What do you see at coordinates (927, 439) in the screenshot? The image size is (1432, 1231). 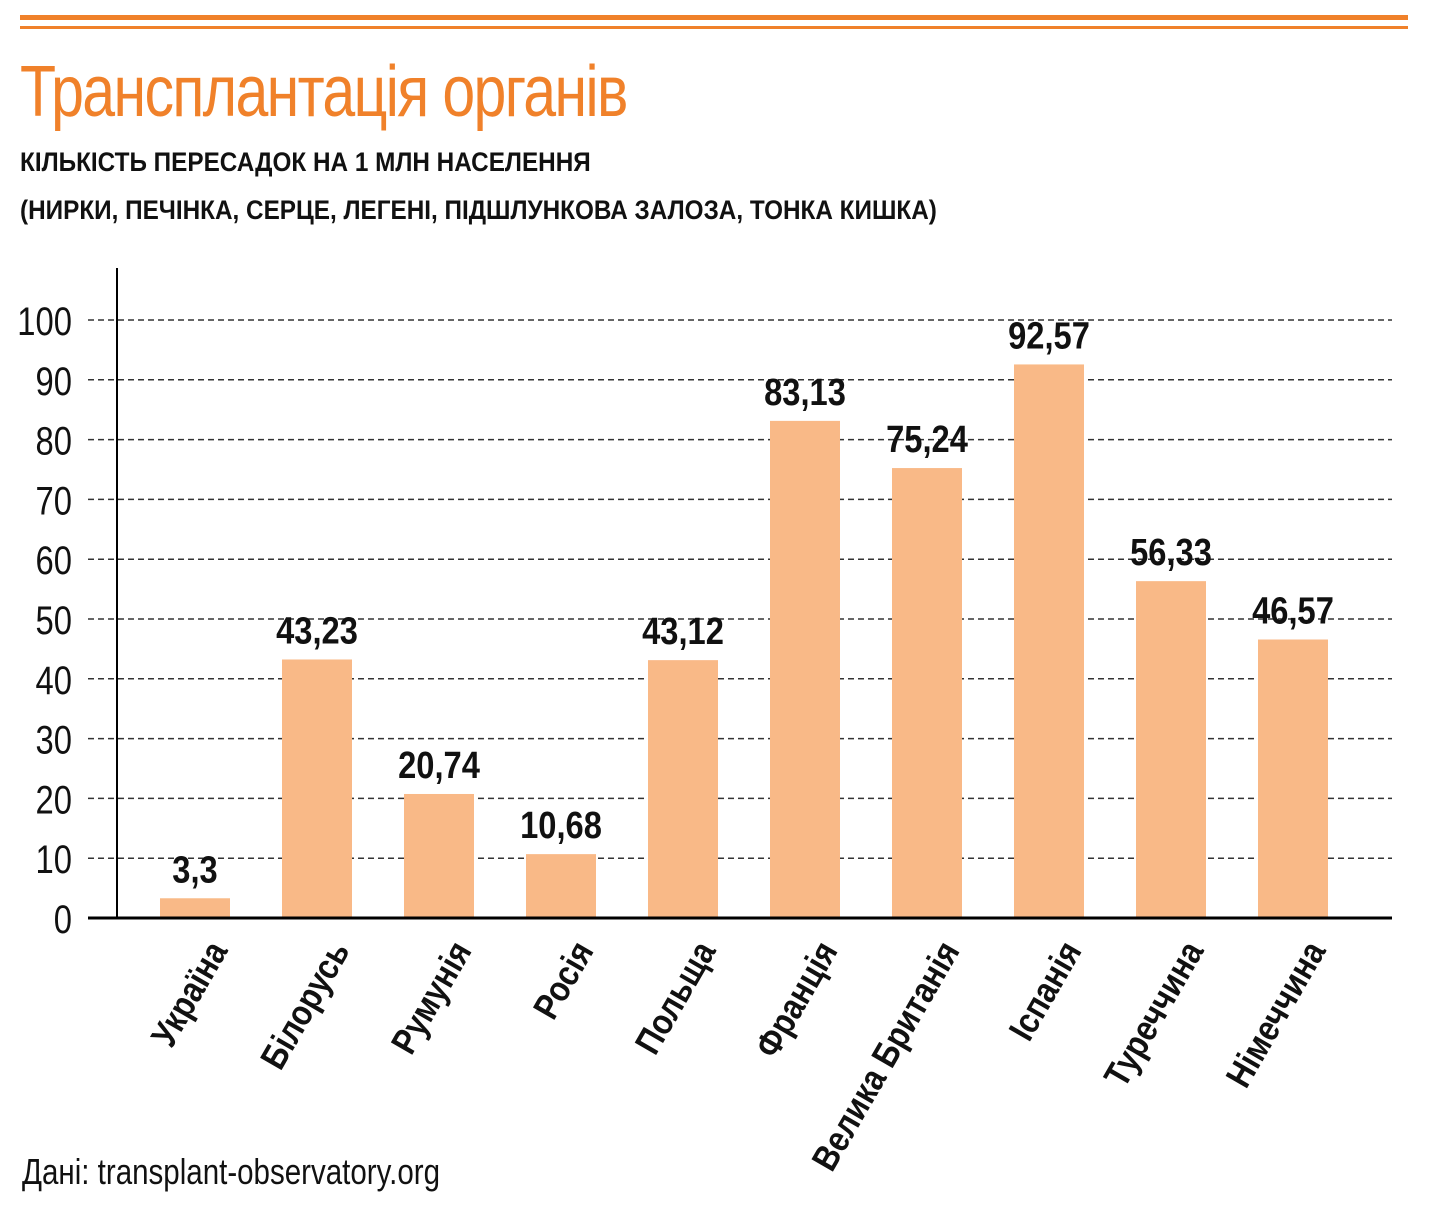 I see `data-label: 75,24` at bounding box center [927, 439].